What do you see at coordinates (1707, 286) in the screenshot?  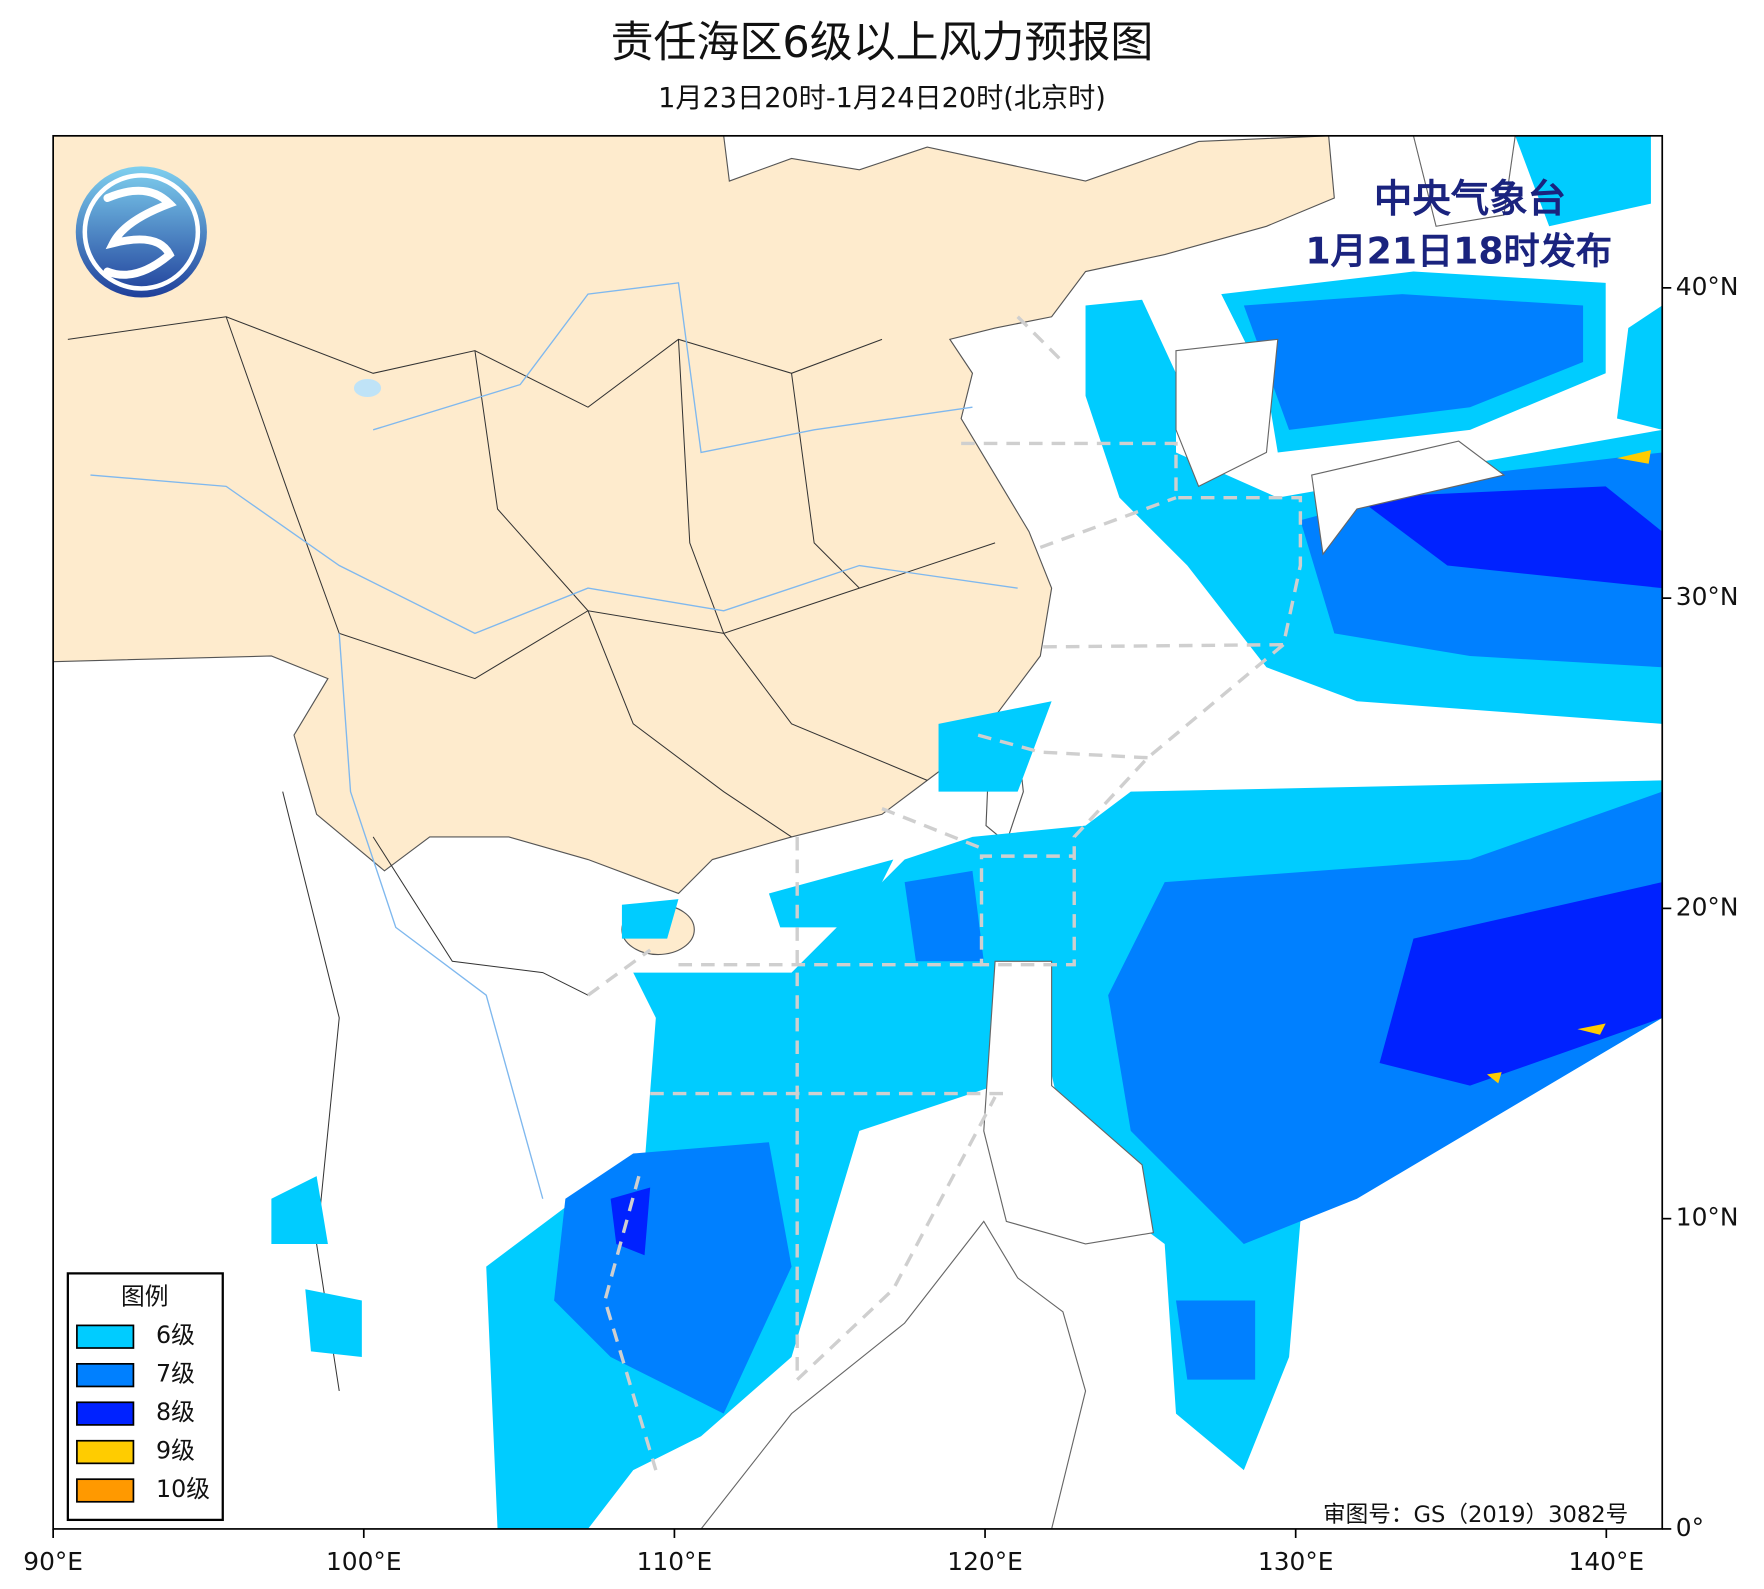 I see `y-tick-label: 40°N` at bounding box center [1707, 286].